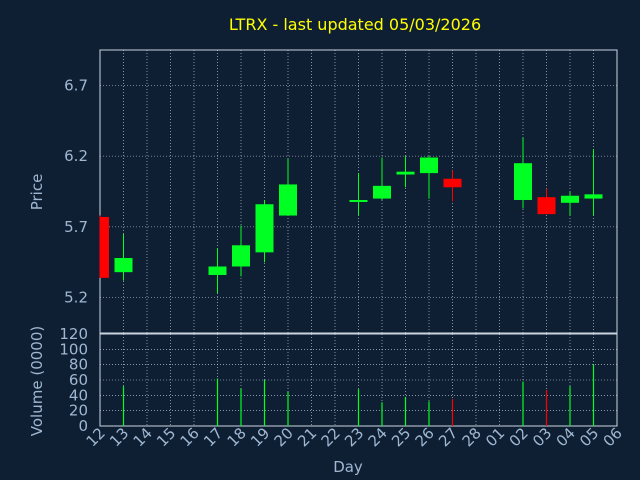 The width and height of the screenshot is (640, 480). What do you see at coordinates (78, 365) in the screenshot?
I see `volume-tick-label: 80` at bounding box center [78, 365].